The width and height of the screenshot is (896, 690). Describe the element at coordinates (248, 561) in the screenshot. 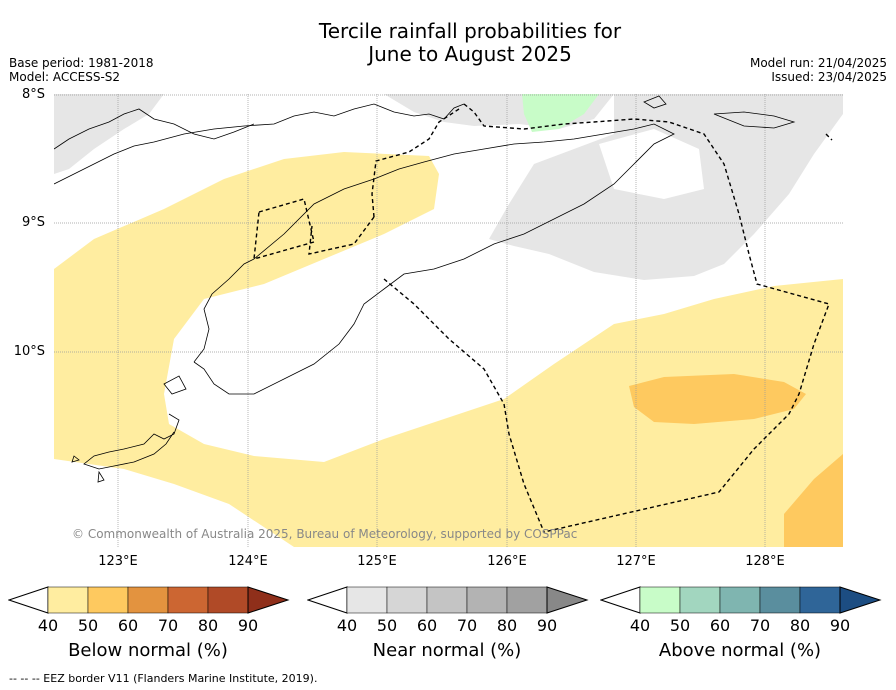

I see `lon-label-124e: 124°E` at that location.